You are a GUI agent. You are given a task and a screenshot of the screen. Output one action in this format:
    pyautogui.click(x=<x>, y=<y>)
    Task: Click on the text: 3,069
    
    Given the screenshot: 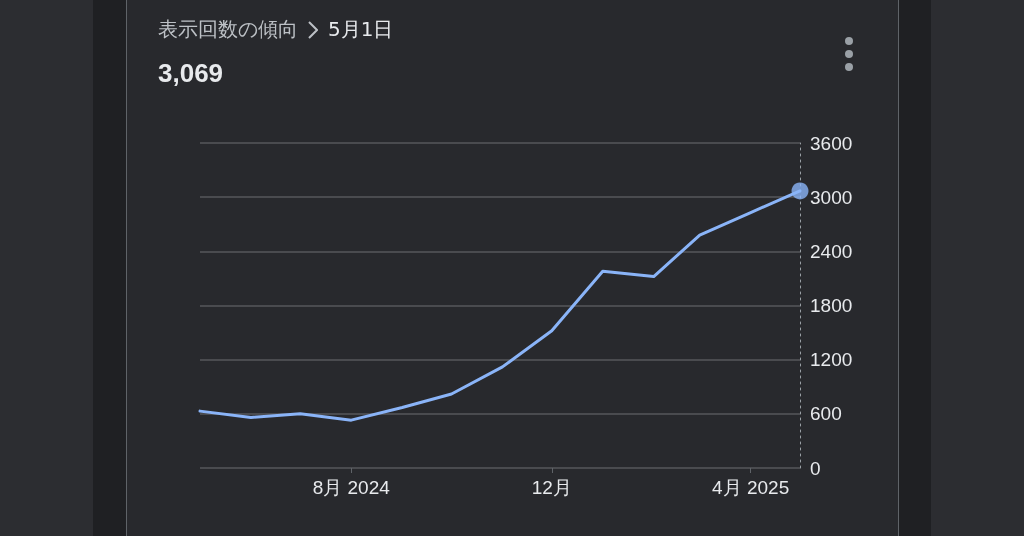 What is the action you would take?
    pyautogui.click(x=191, y=73)
    